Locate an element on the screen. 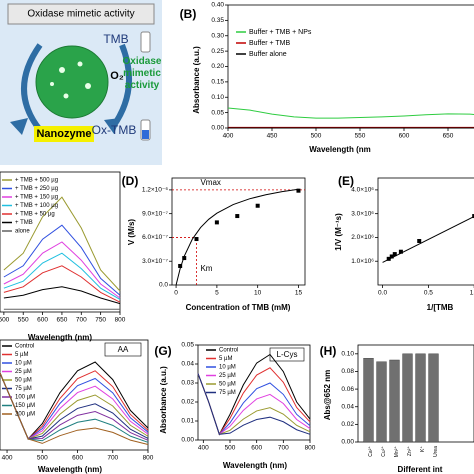 Image resolution: width=474 pixels, height=474 pixels. x-tick-label: Urea is located at coordinates (436, 451).